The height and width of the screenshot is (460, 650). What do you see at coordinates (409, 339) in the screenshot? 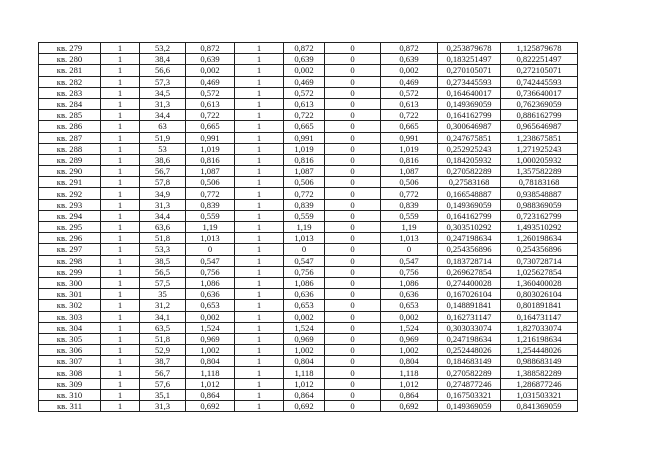
I see `value-cell: 0,969` at bounding box center [409, 339].